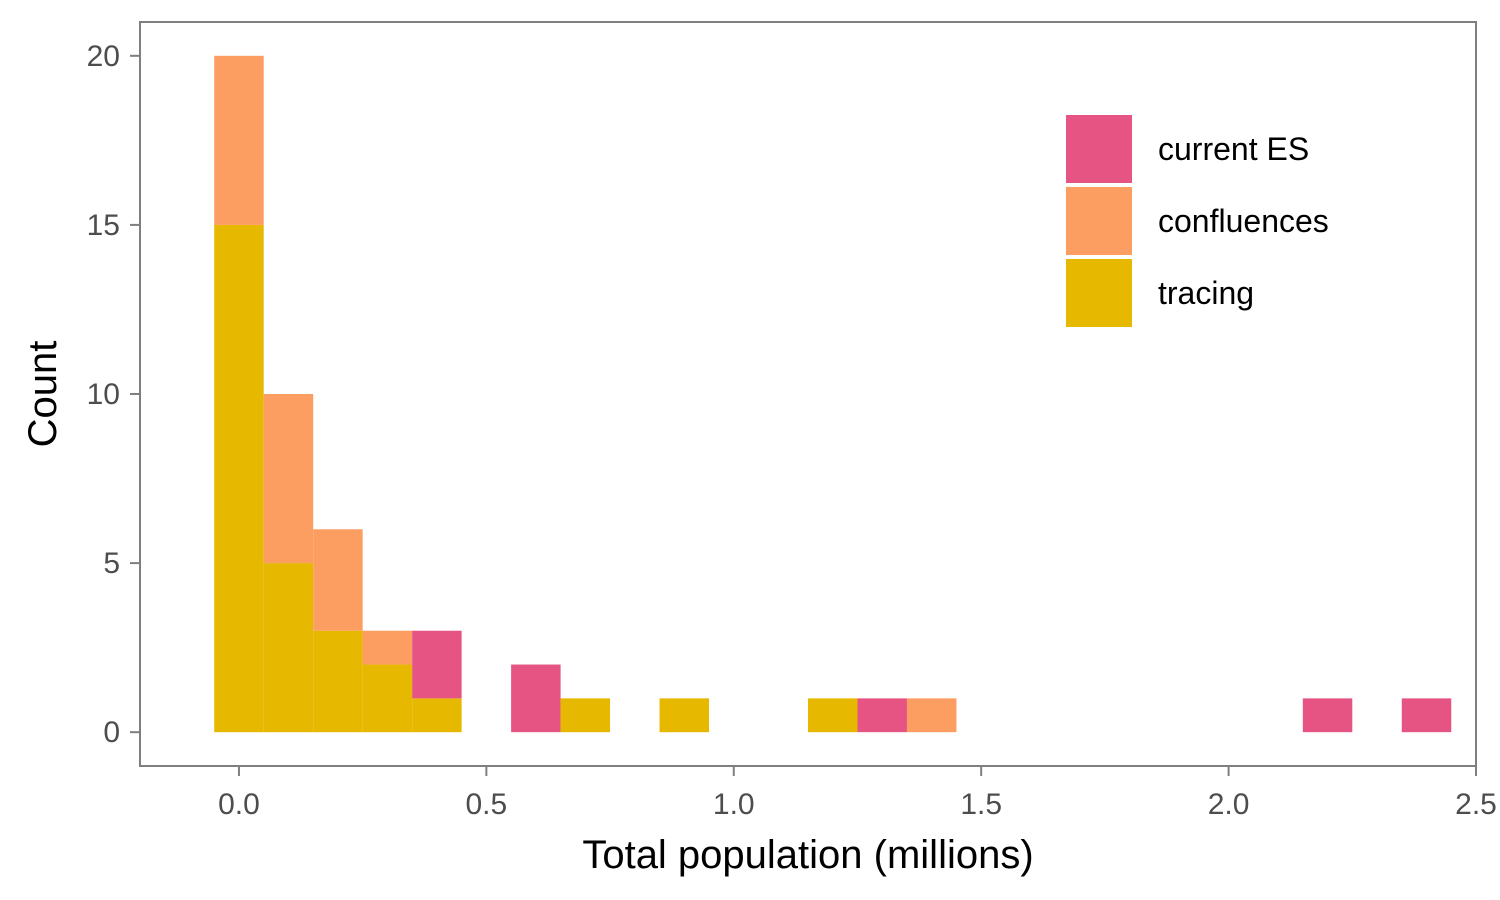 The image size is (1500, 900). I want to click on y-tick-label: 0, so click(111, 732).